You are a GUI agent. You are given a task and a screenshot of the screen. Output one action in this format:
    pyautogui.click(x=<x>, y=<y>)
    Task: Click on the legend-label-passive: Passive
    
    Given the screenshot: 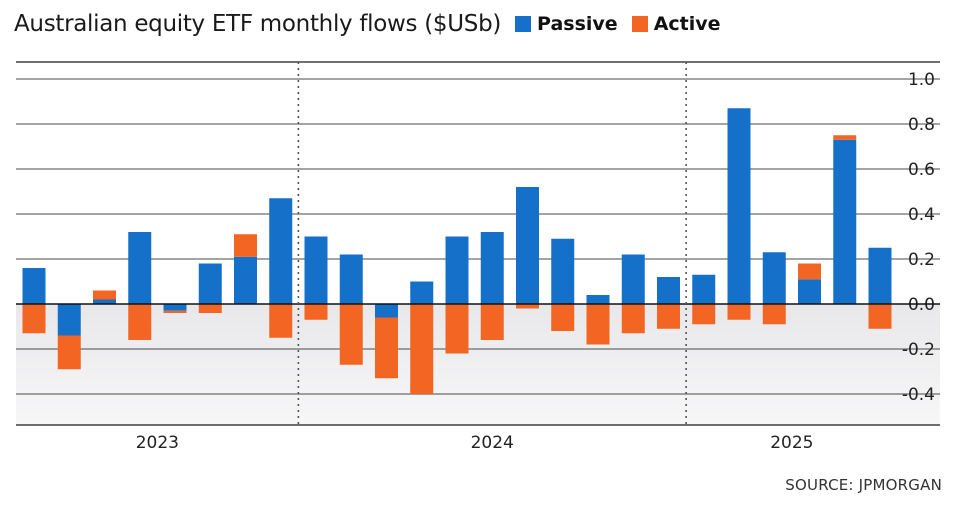 What is the action you would take?
    pyautogui.click(x=577, y=24)
    